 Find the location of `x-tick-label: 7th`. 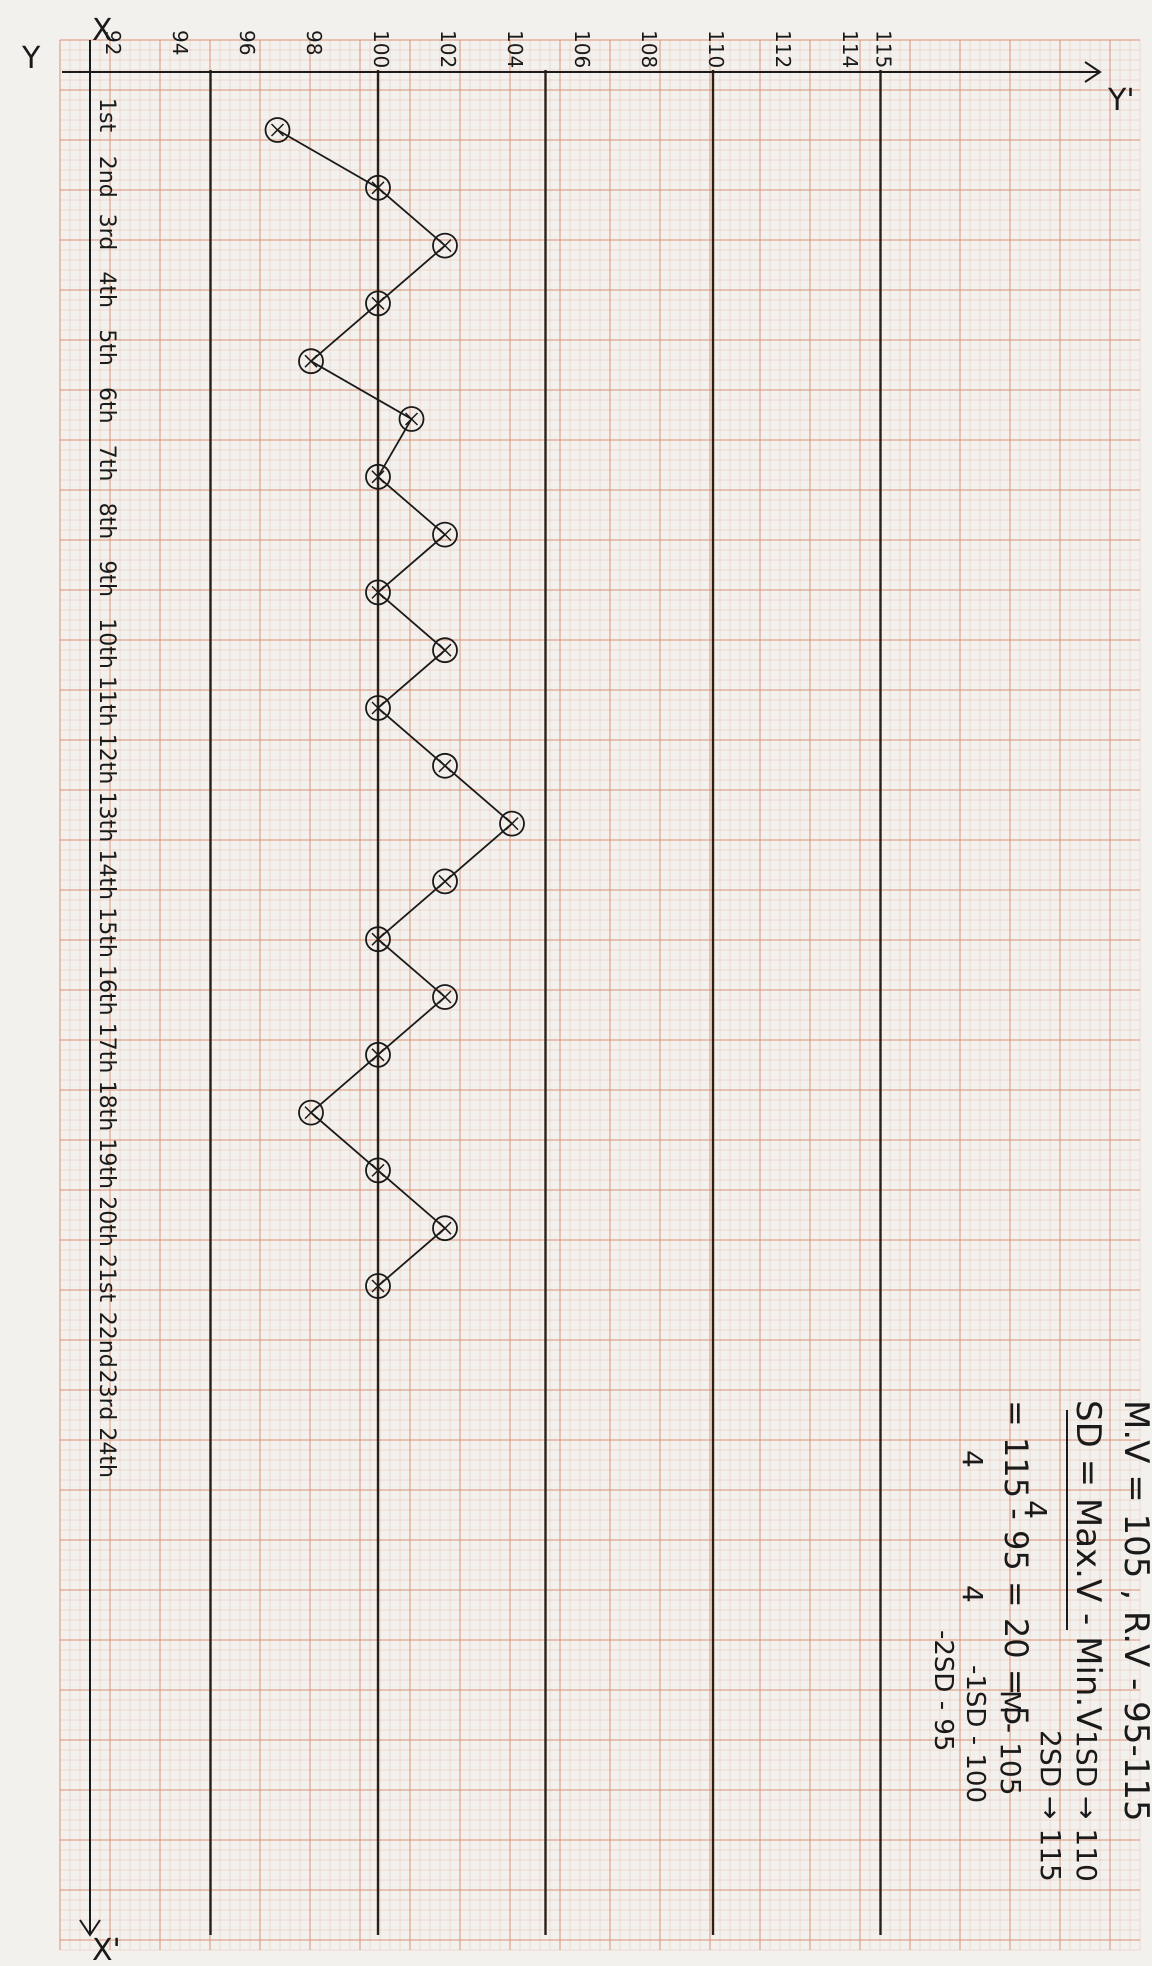

x-tick-label: 7th is located at coordinates (106, 463).